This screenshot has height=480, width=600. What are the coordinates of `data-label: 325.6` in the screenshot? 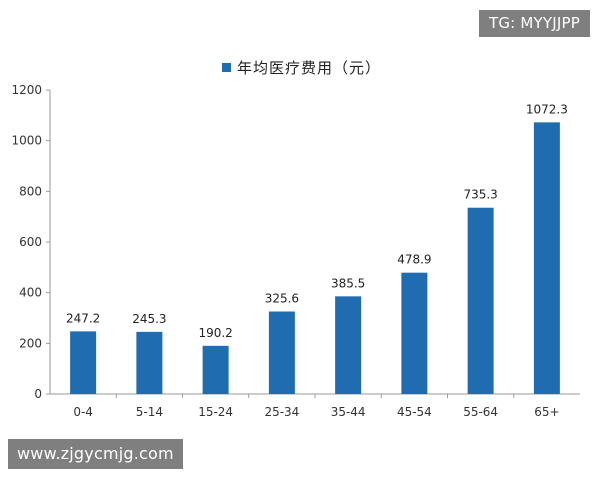 It's located at (282, 299).